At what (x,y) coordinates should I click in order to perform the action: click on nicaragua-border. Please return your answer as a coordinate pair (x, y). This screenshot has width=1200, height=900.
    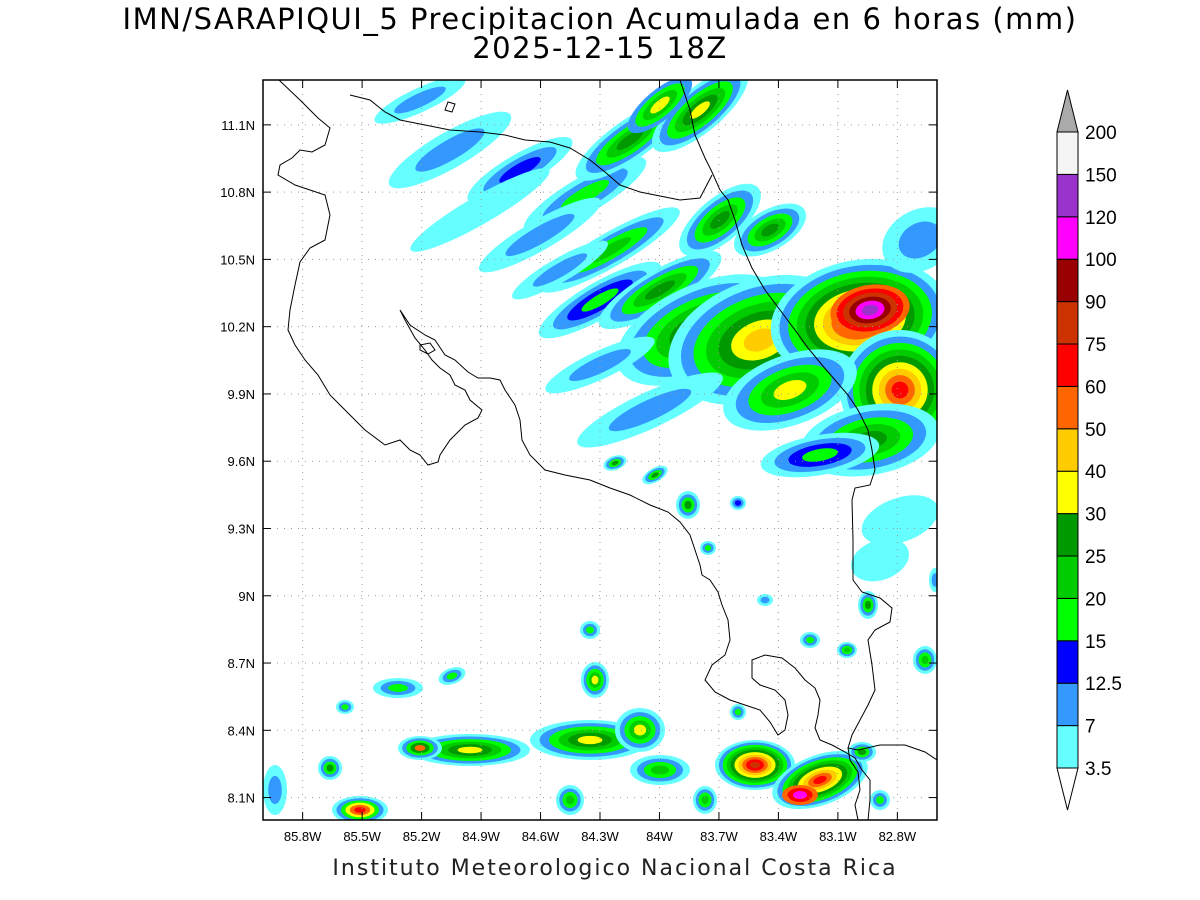
    Looking at the image, I should click on (531, 147).